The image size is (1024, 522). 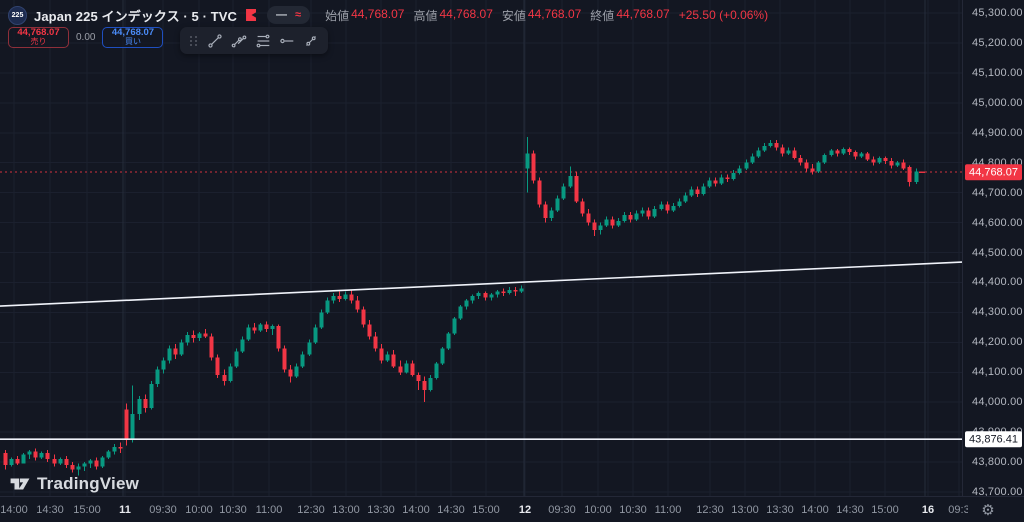 What do you see at coordinates (38, 37) in the screenshot?
I see `sell-button: 44,768.07 売り` at bounding box center [38, 37].